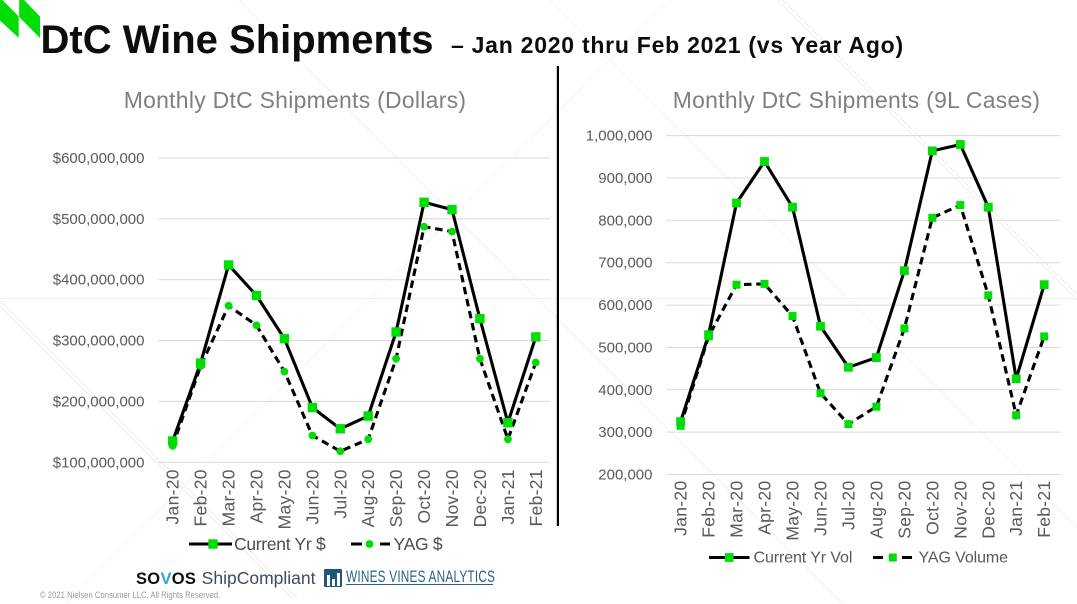 This screenshot has height=604, width=1077. I want to click on svg-text: 900,000, so click(625, 178).